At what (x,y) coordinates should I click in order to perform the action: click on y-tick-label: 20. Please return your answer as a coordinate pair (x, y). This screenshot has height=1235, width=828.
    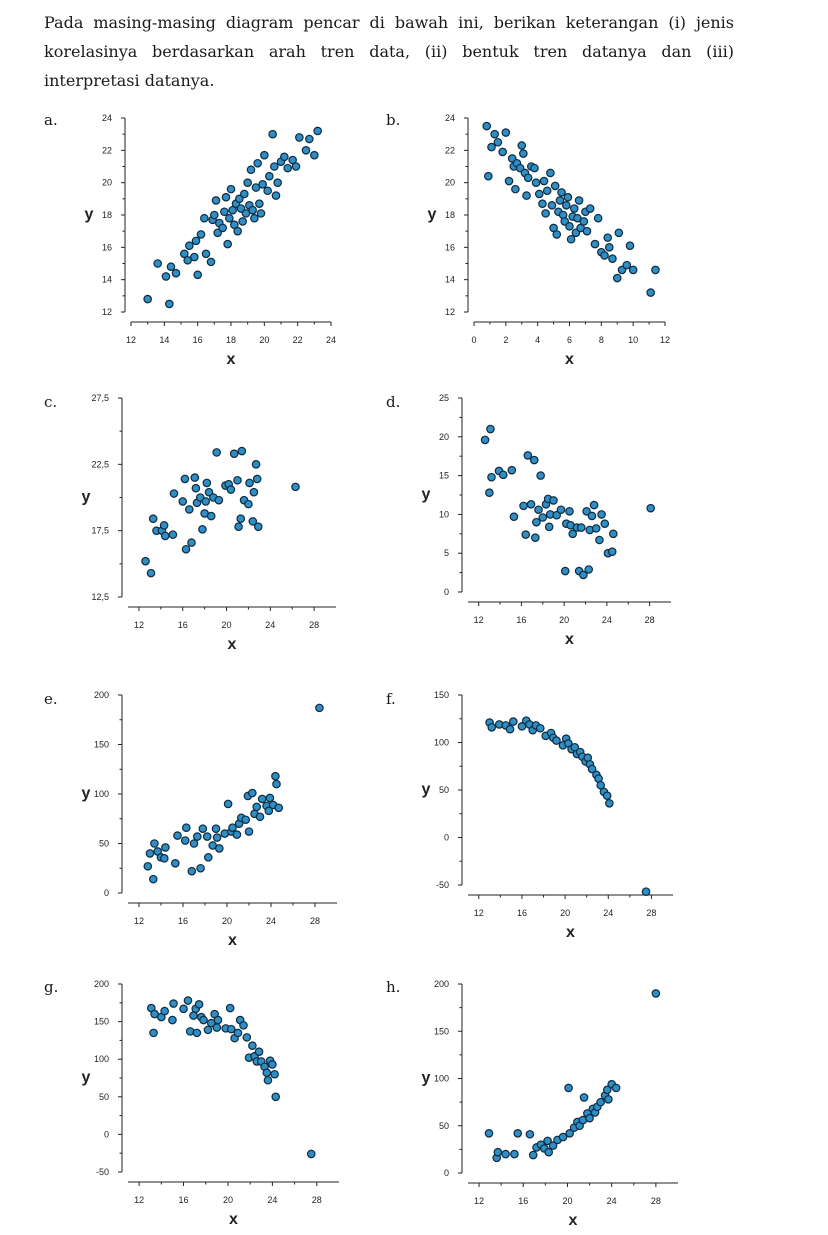
    Looking at the image, I should click on (444, 437).